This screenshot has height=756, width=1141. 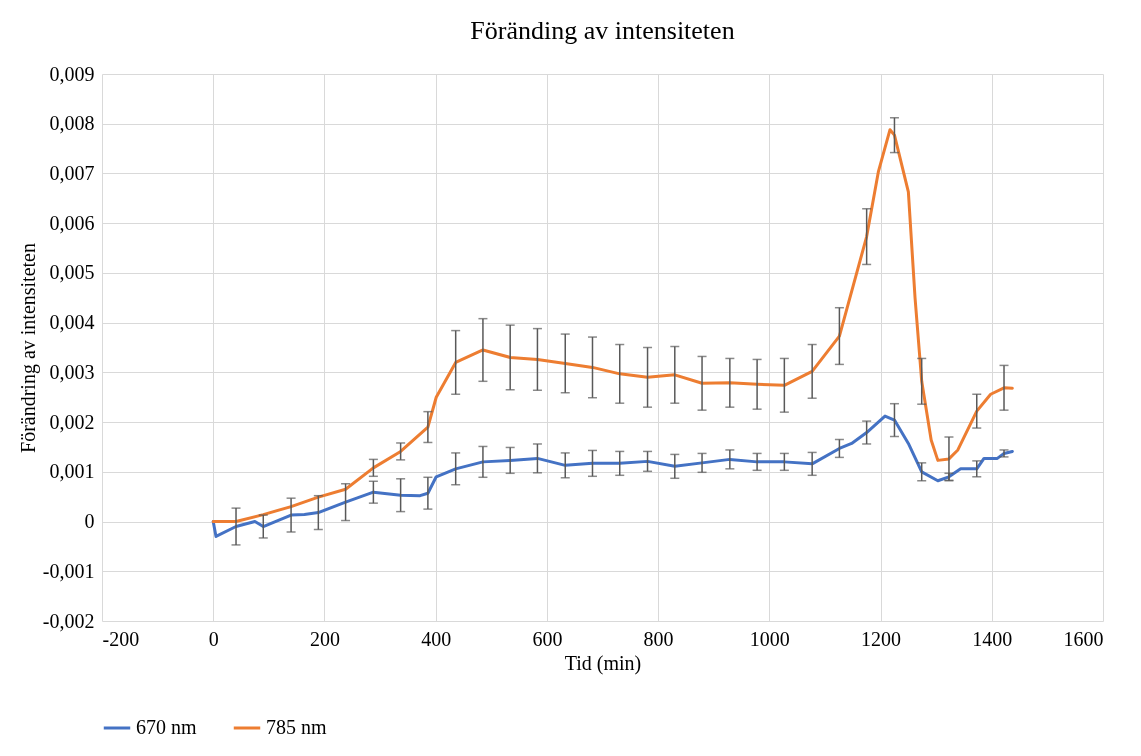 I want to click on y-tick-label: 0,002, so click(x=72, y=421).